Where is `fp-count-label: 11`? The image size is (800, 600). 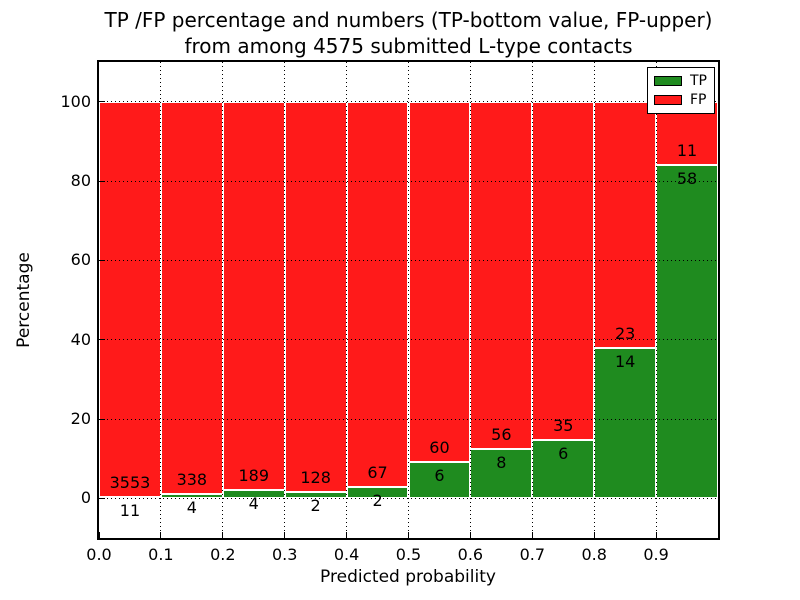
fp-count-label: 11 is located at coordinates (687, 150).